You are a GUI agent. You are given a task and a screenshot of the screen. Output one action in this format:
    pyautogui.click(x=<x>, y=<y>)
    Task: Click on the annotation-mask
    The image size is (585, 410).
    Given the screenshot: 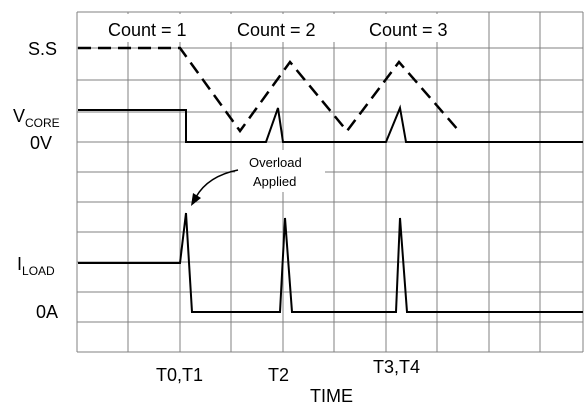 What is the action you would take?
    pyautogui.click(x=280, y=171)
    